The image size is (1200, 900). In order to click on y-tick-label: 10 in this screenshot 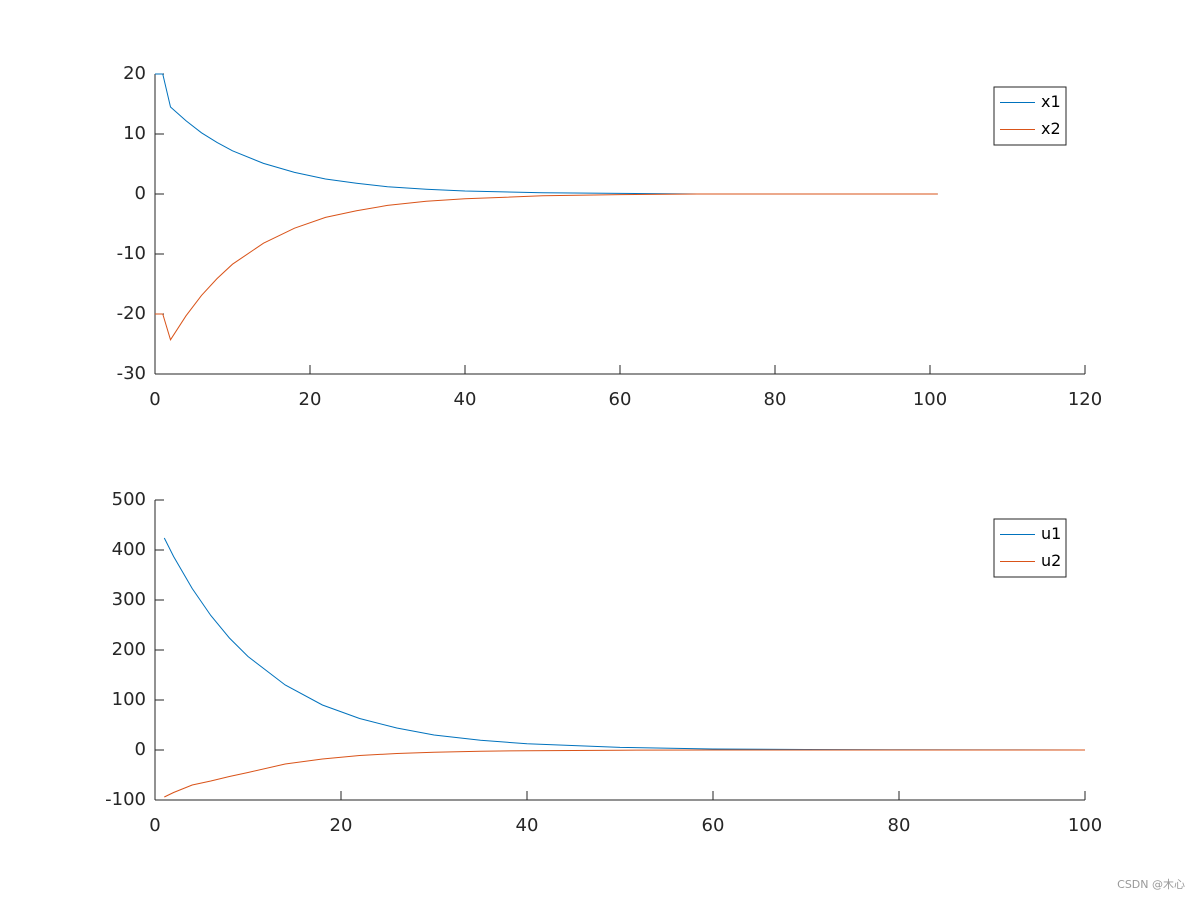, I will do `click(134, 133)`.